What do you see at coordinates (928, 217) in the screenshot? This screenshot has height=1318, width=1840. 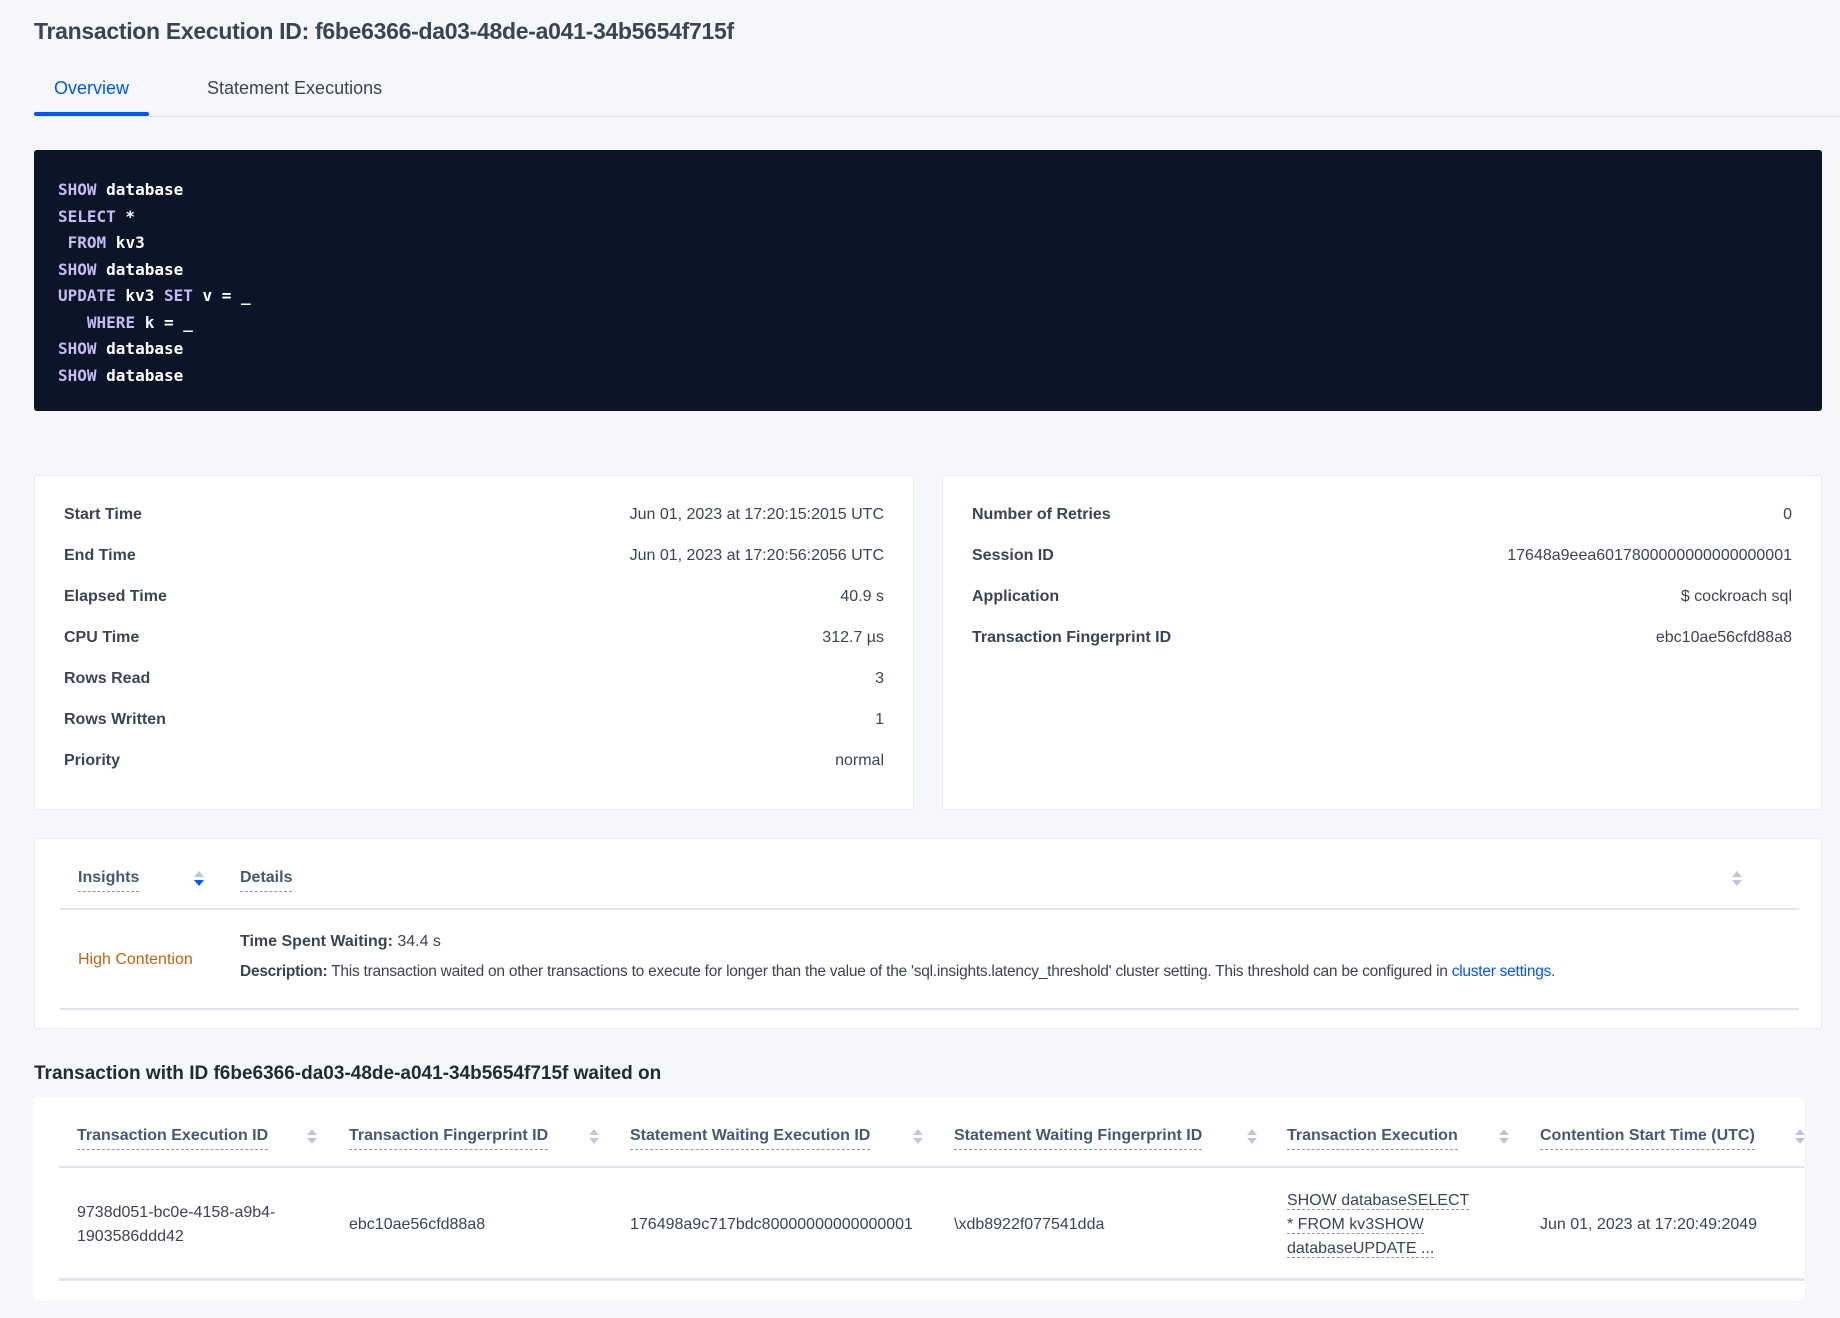 I see `code-line: SELECT *` at bounding box center [928, 217].